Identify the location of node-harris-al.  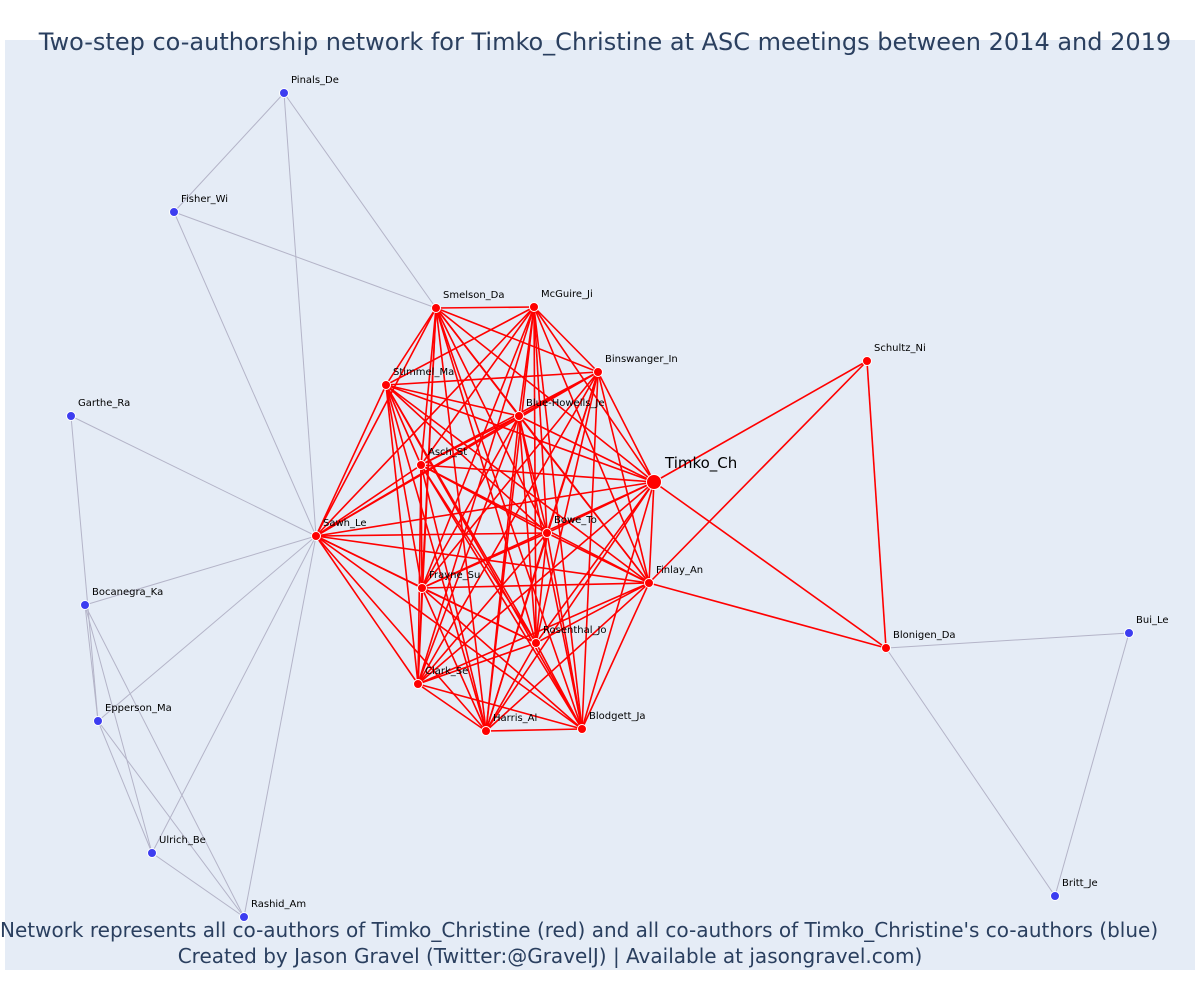
(486, 731).